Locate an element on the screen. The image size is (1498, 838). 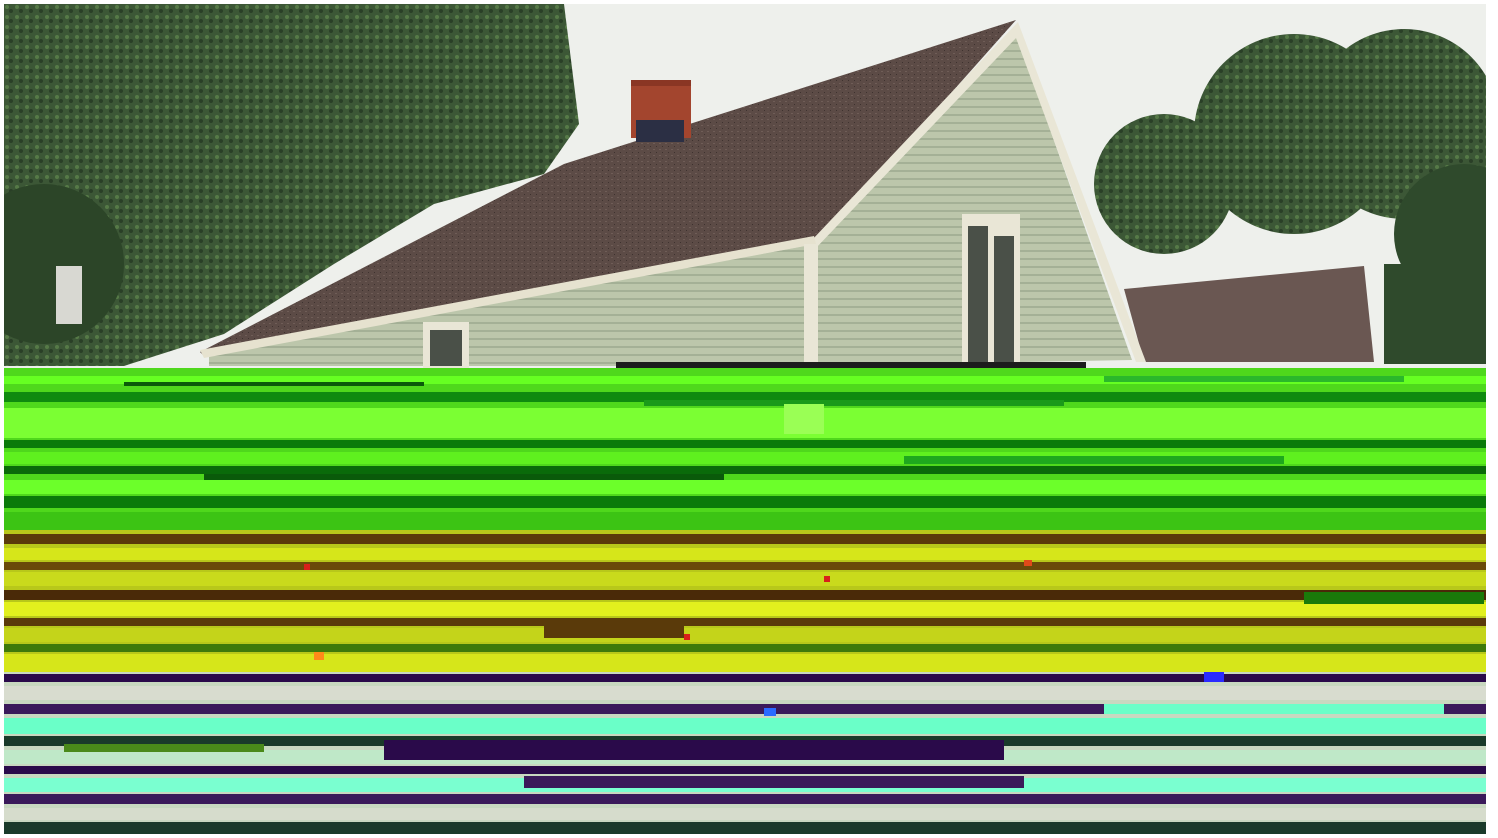
corner-board is located at coordinates (811, 305).